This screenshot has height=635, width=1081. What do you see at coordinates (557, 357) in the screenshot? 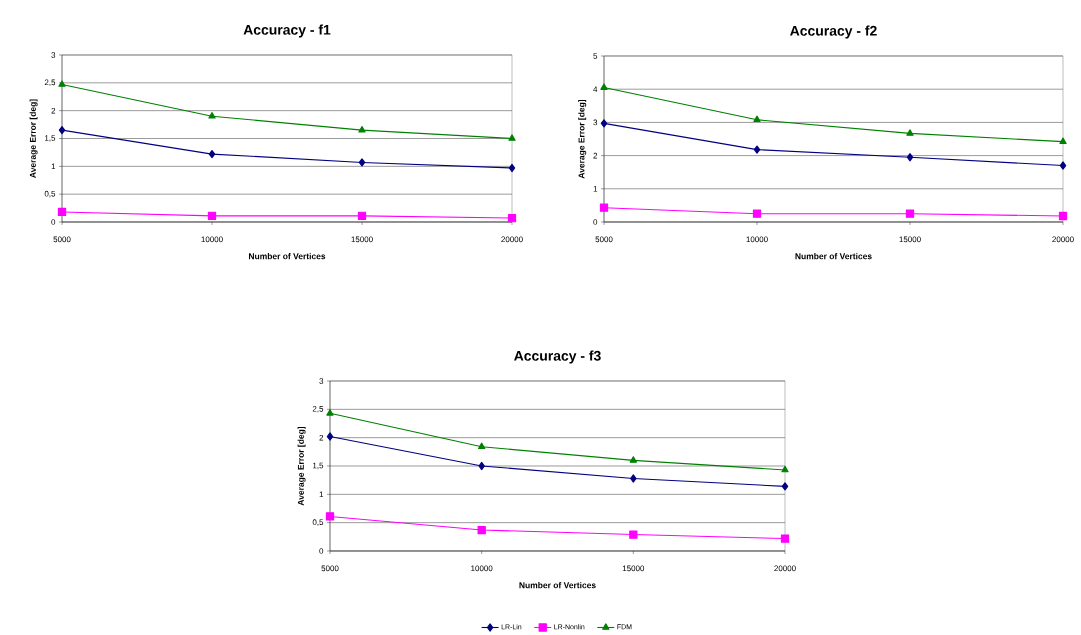
I see `chart-title: Accuracy - f3` at bounding box center [557, 357].